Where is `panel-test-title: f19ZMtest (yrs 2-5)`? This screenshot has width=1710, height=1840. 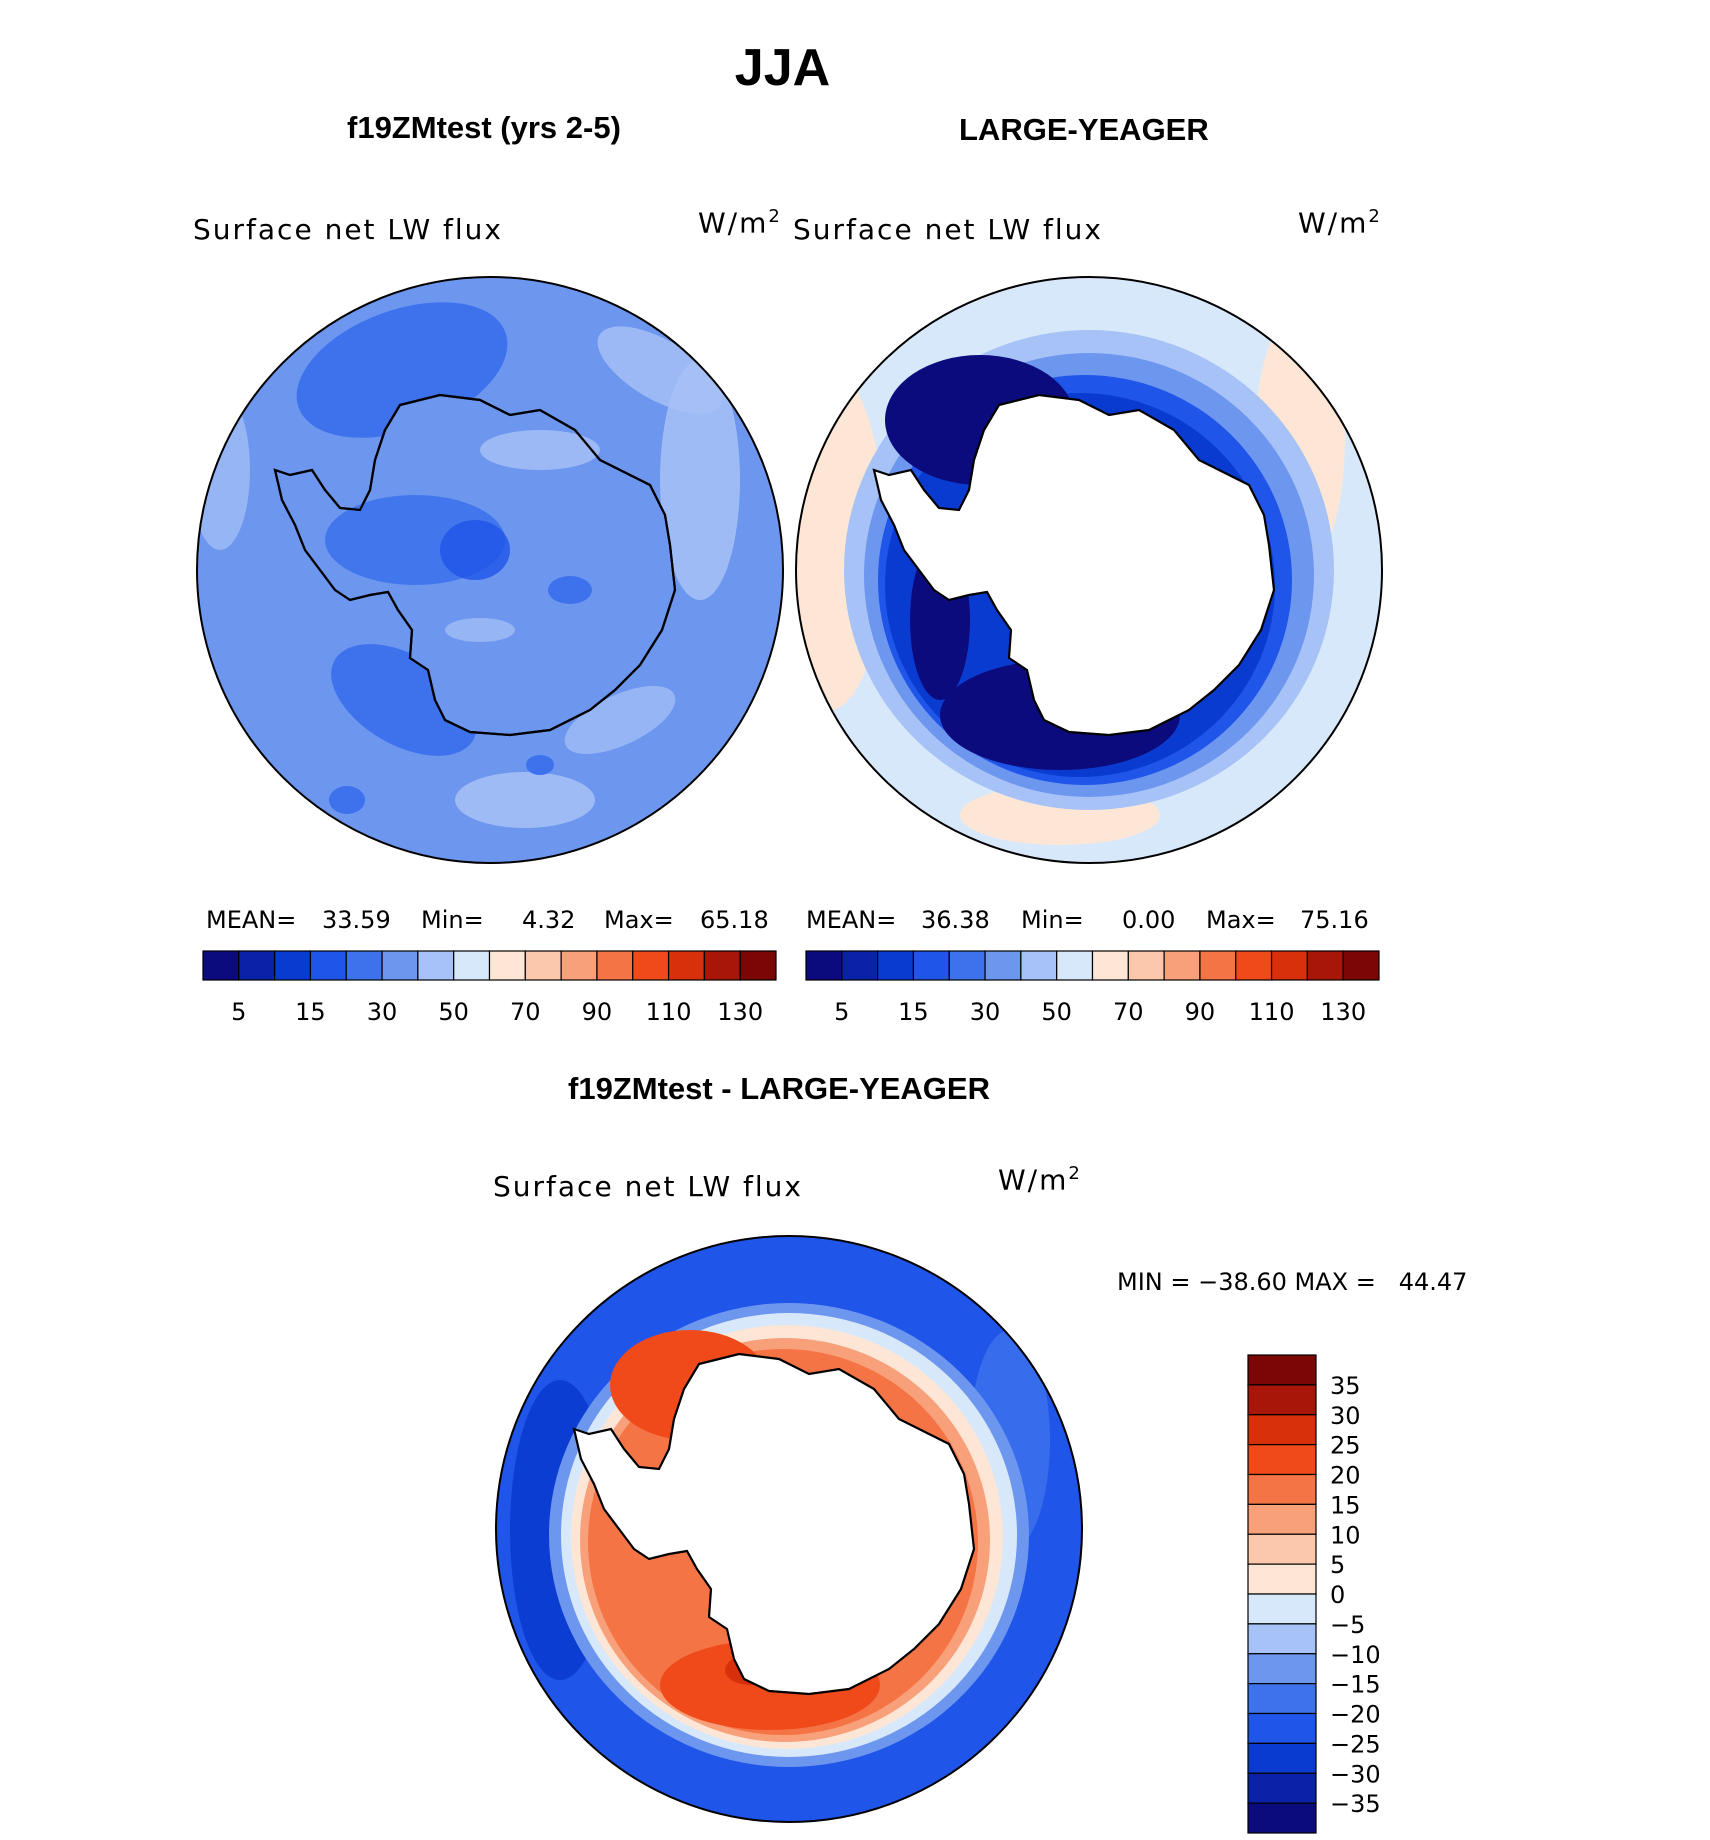 panel-test-title: f19ZMtest (yrs 2-5) is located at coordinates (484, 127).